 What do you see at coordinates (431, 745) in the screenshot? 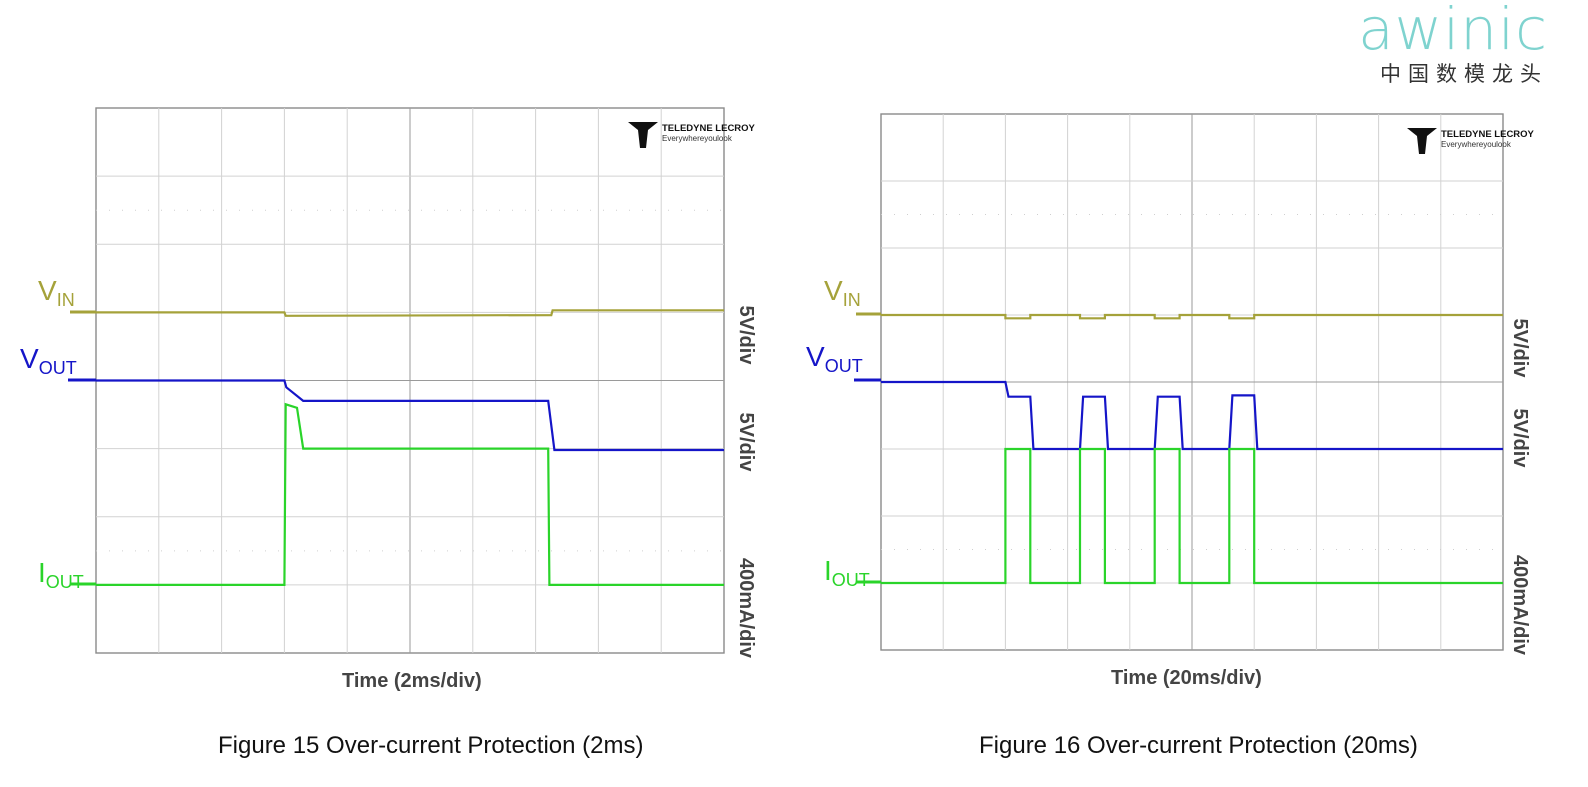
I see `figure-caption: Figure 15 Over-current Protection (2ms)` at bounding box center [431, 745].